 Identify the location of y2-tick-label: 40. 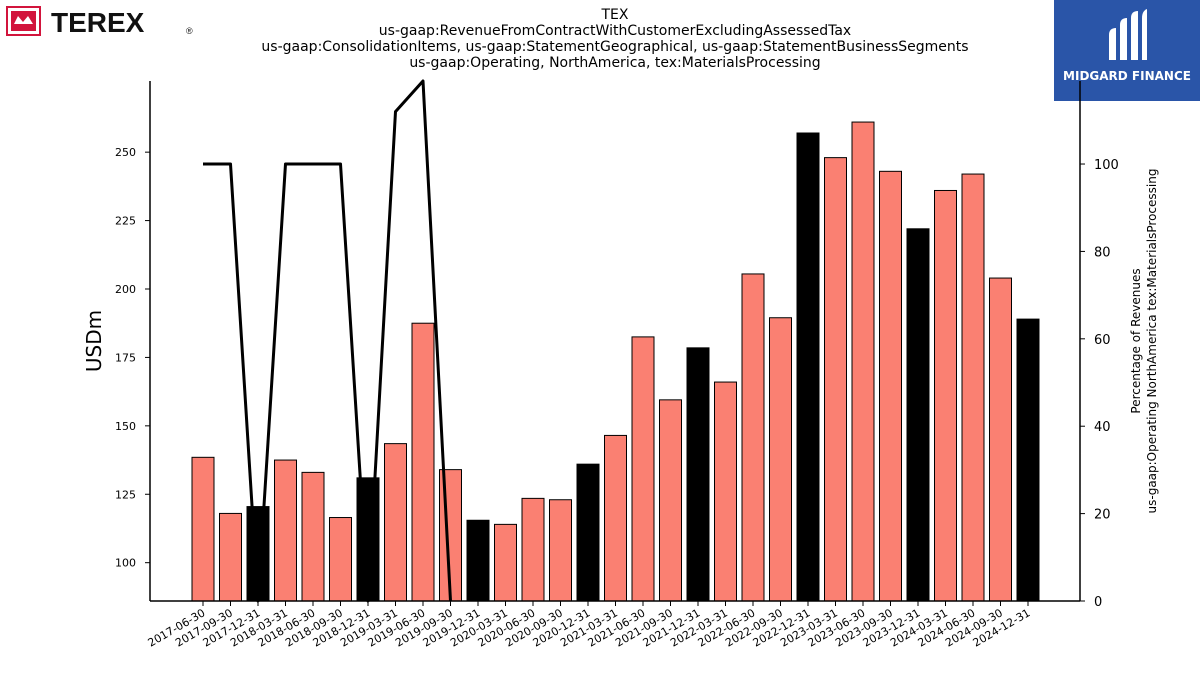
(1102, 427).